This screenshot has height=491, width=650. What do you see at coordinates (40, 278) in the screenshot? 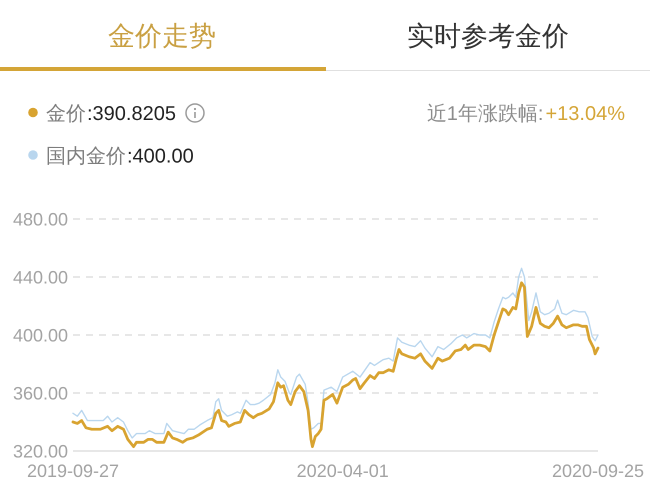
I see `y-tick-label: 440.00` at bounding box center [40, 278].